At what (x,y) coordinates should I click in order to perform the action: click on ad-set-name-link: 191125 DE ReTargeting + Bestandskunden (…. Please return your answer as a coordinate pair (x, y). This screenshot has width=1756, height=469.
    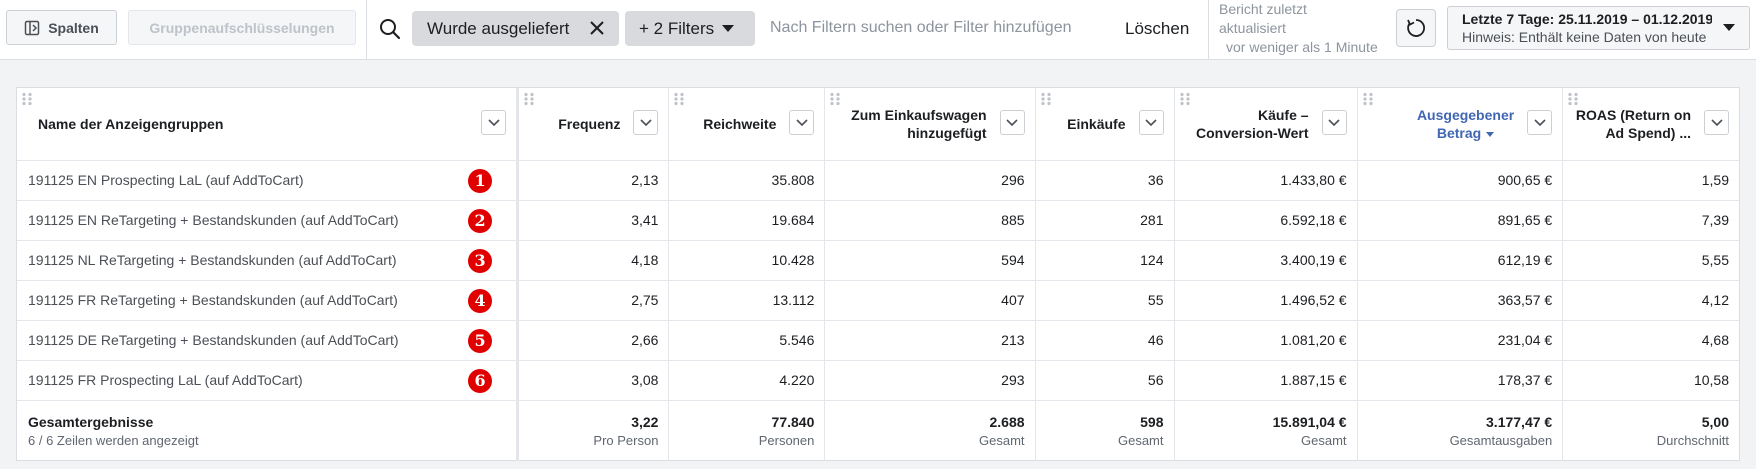
    Looking at the image, I should click on (213, 340).